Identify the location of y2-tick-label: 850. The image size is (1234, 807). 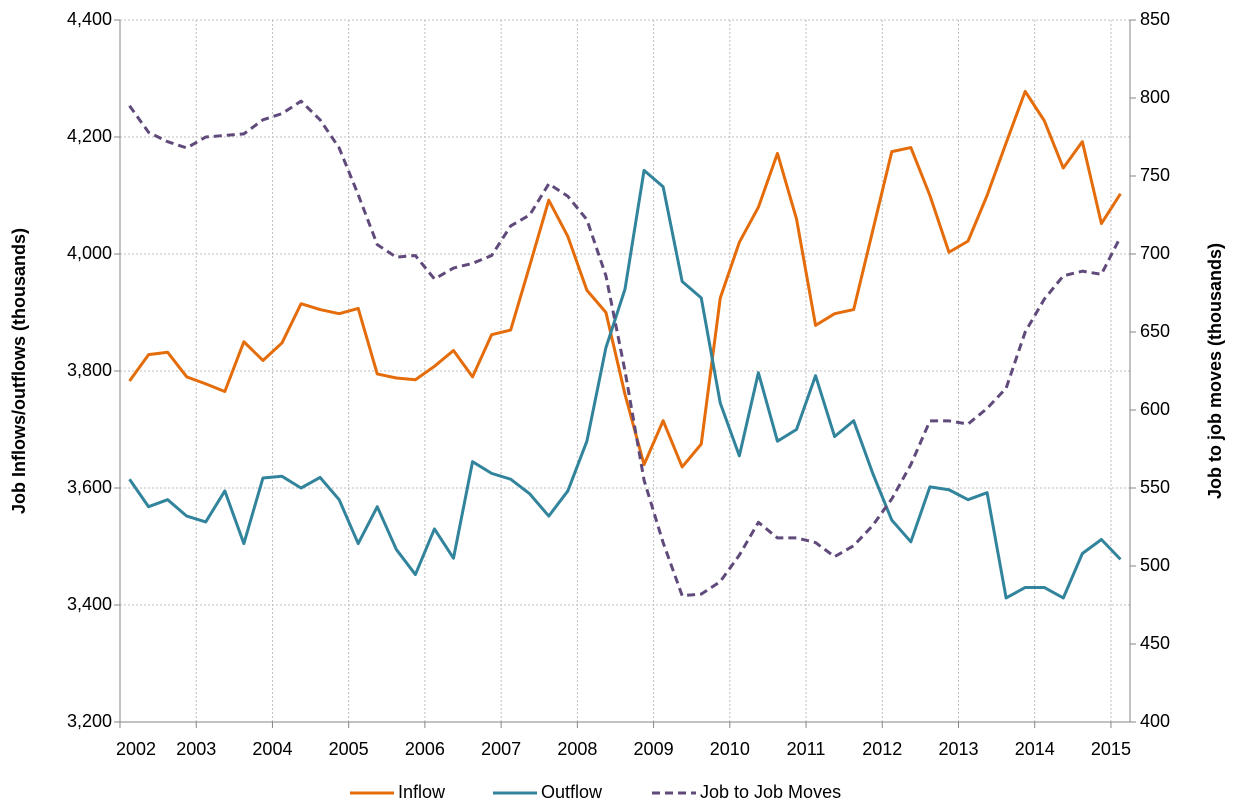
(1155, 19).